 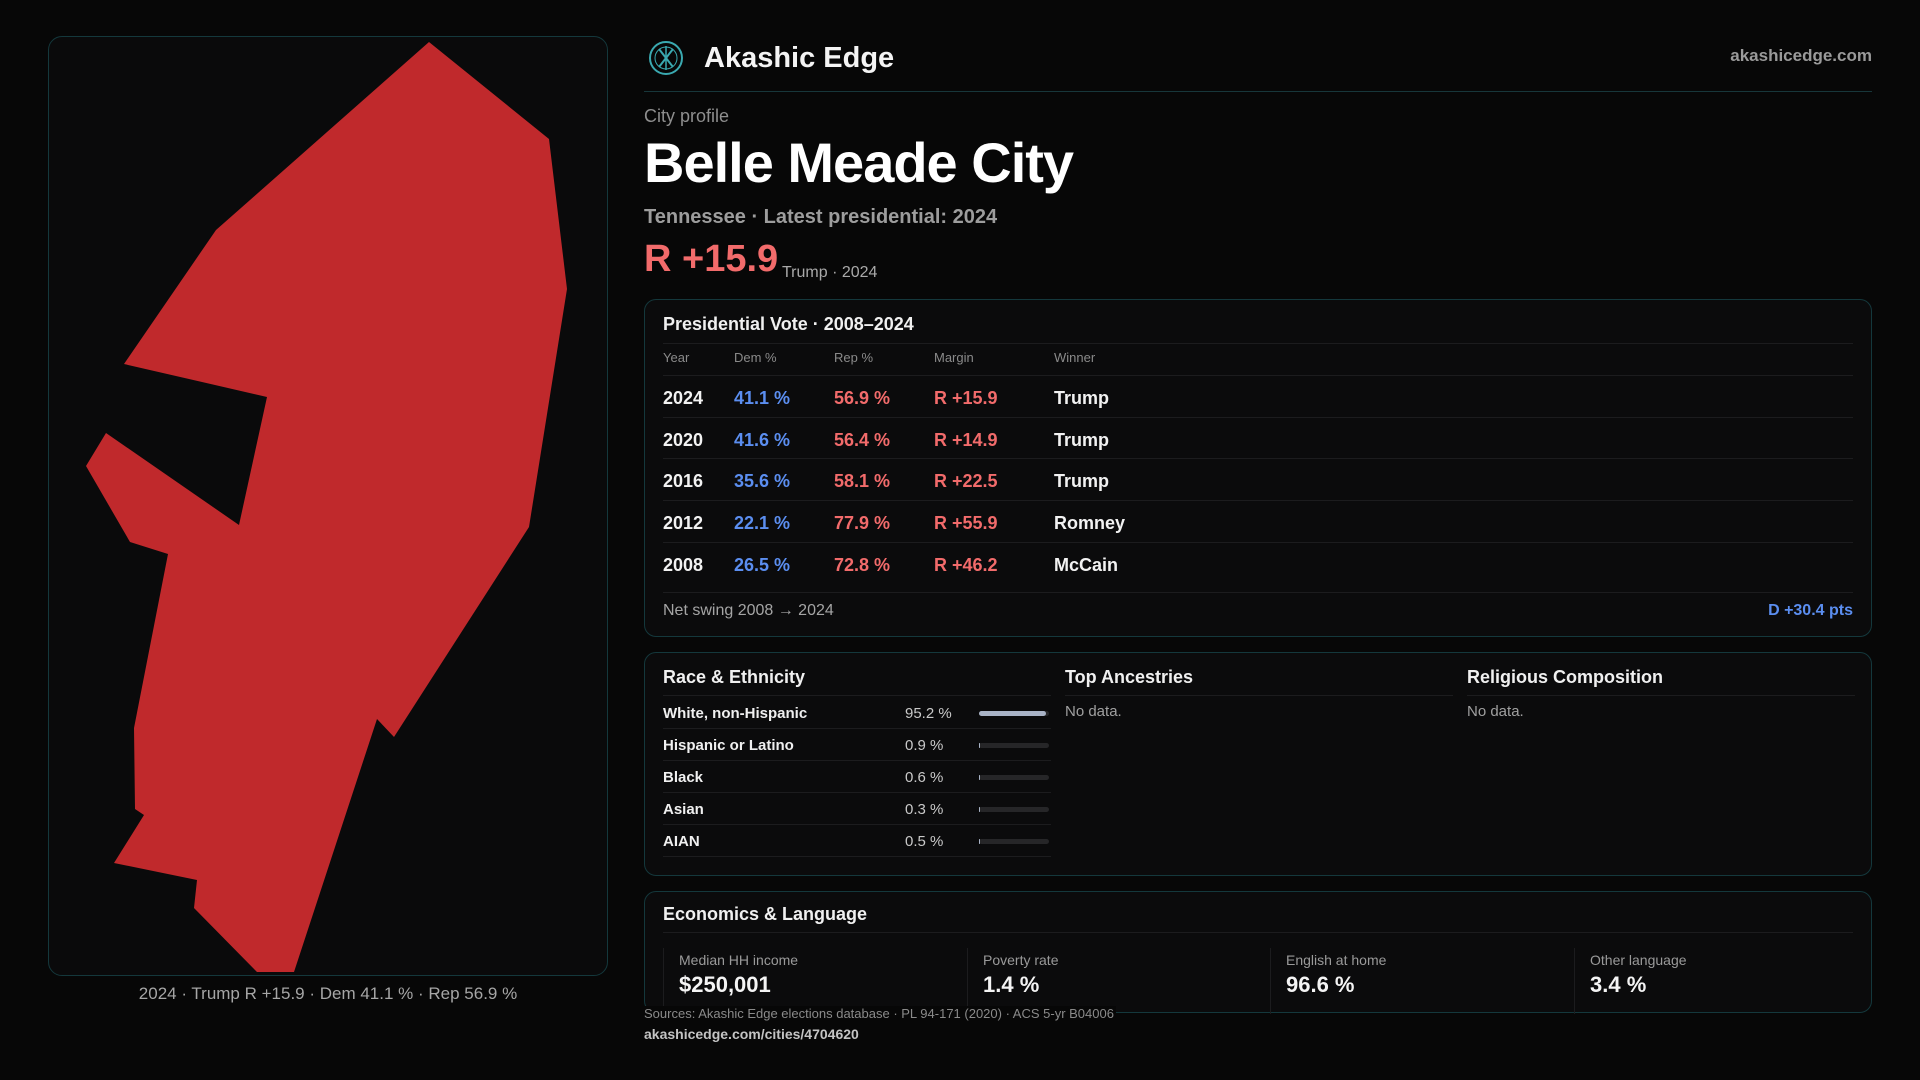 I want to click on race-percent: 0.5 %, so click(x=924, y=841).